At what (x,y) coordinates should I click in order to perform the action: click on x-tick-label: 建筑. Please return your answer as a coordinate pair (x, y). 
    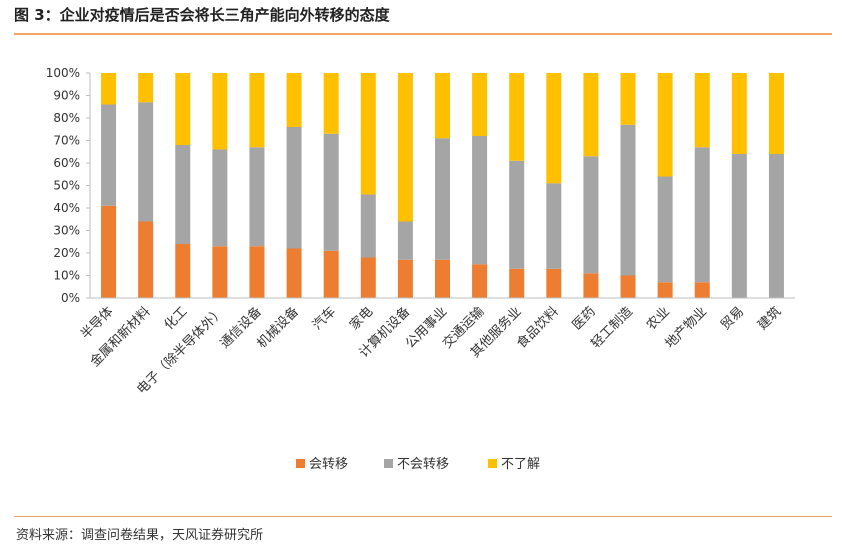
    Looking at the image, I should click on (770, 319).